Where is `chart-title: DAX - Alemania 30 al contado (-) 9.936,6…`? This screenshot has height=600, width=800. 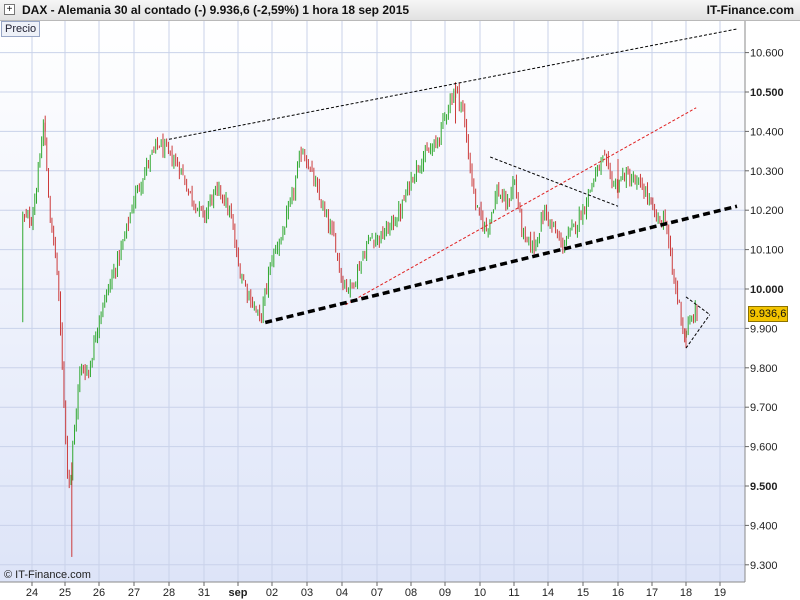 chart-title: DAX - Alemania 30 al contado (-) 9.936,6… is located at coordinates (216, 10).